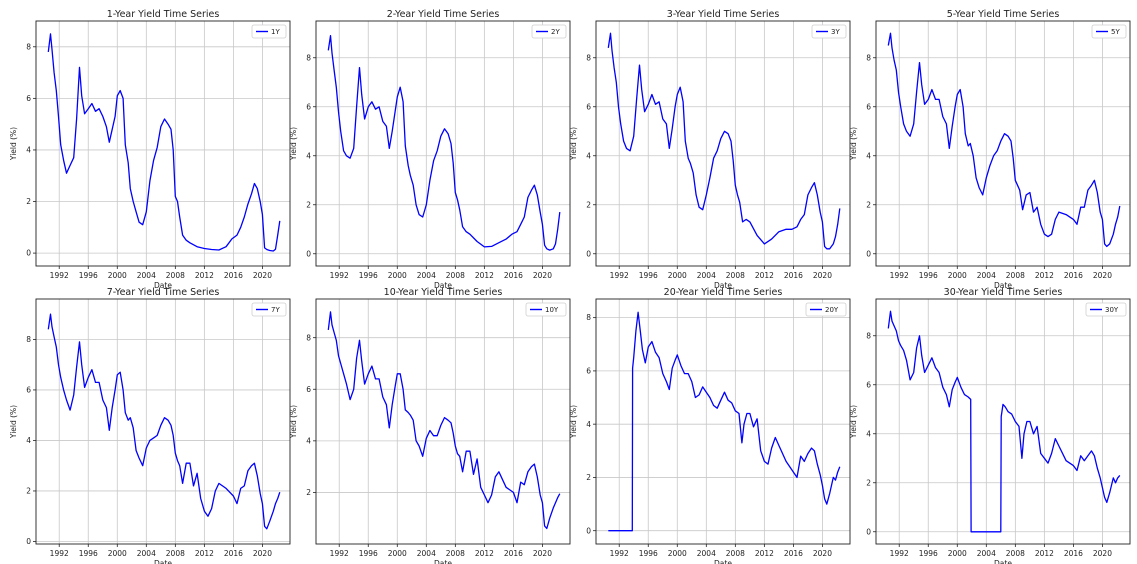 The width and height of the screenshot is (1137, 564). What do you see at coordinates (1003, 14) in the screenshot?
I see `chart-title: 5-Year Yield Time Series` at bounding box center [1003, 14].